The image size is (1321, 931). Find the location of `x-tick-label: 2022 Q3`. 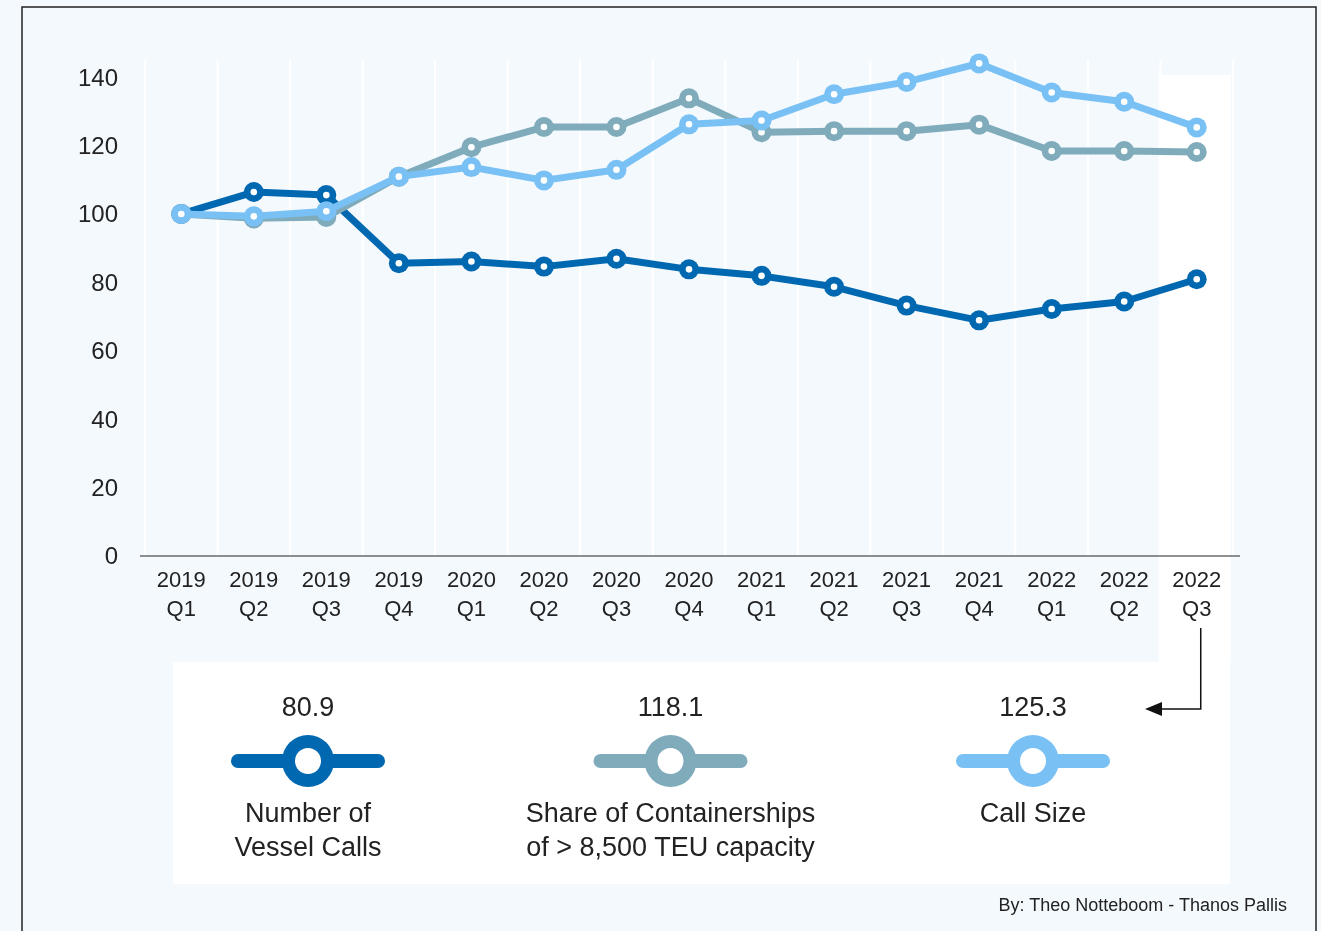

x-tick-label: 2022 Q3 is located at coordinates (1197, 594).